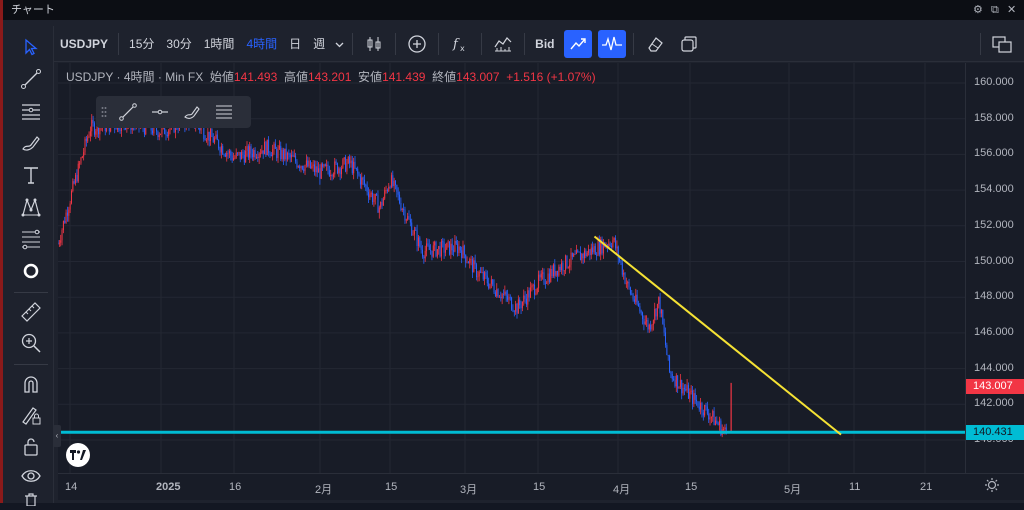  What do you see at coordinates (655, 44) in the screenshot?
I see `clear-drawings-button` at bounding box center [655, 44].